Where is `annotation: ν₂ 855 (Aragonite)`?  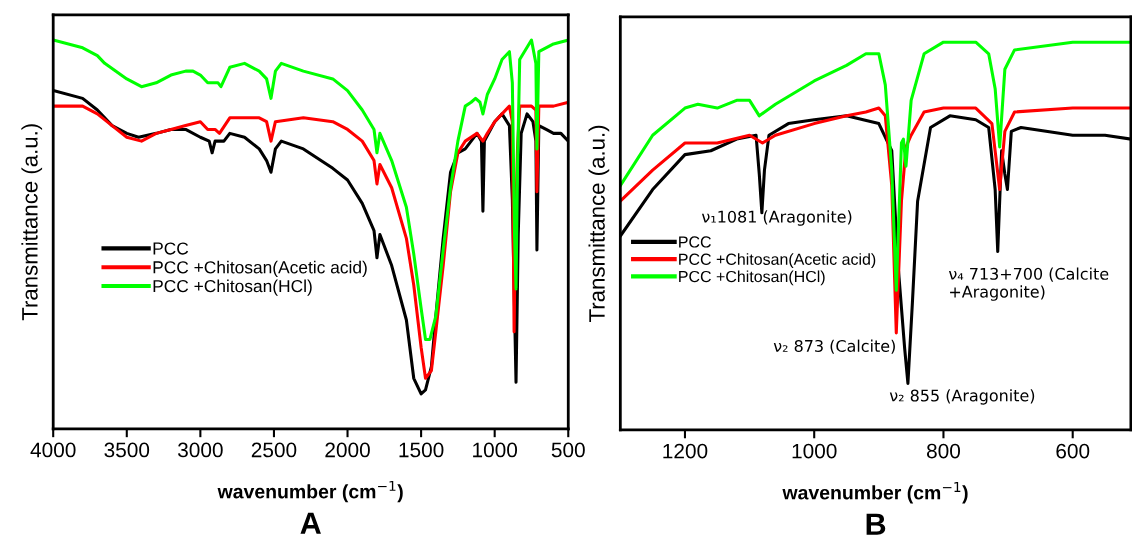 annotation: ν₂ 855 (Aragonite) is located at coordinates (962, 397).